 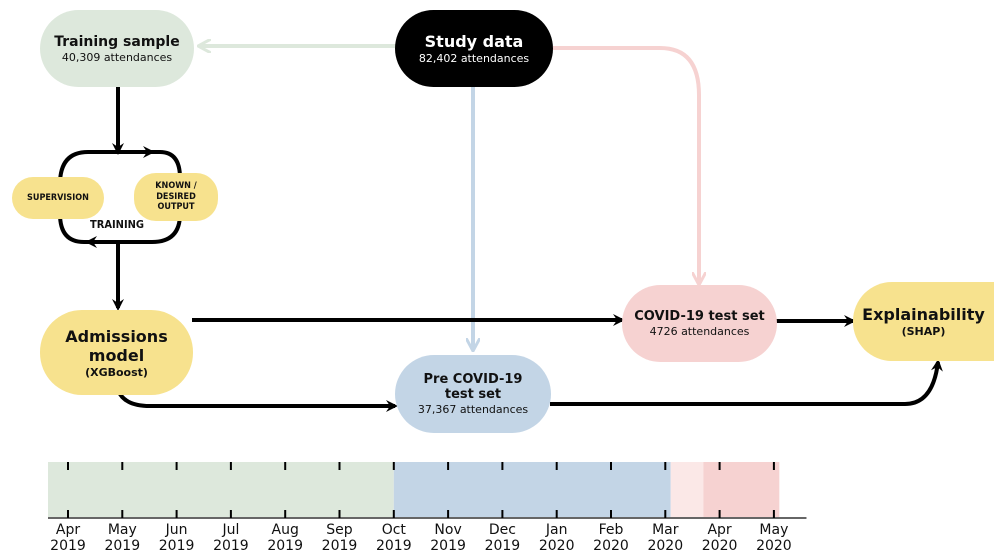 I want to click on covid-test-title: COVID-19 test set, so click(x=699, y=316).